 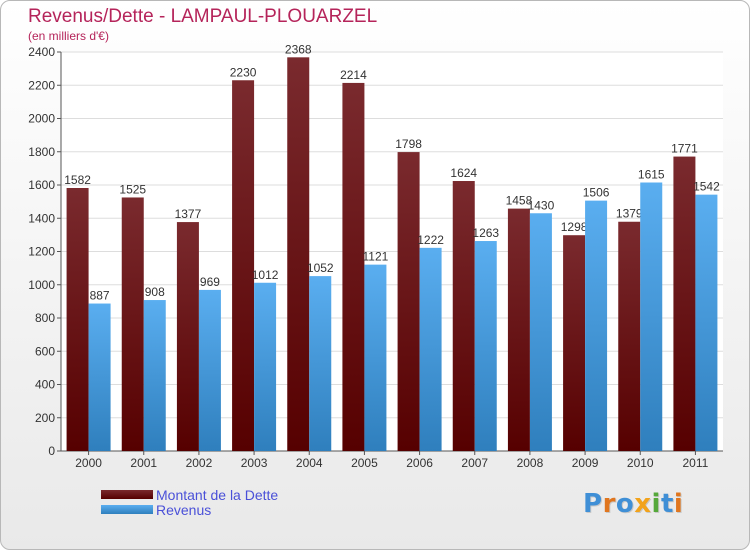 What do you see at coordinates (143, 463) in the screenshot?
I see `x-tick-label: 2001` at bounding box center [143, 463].